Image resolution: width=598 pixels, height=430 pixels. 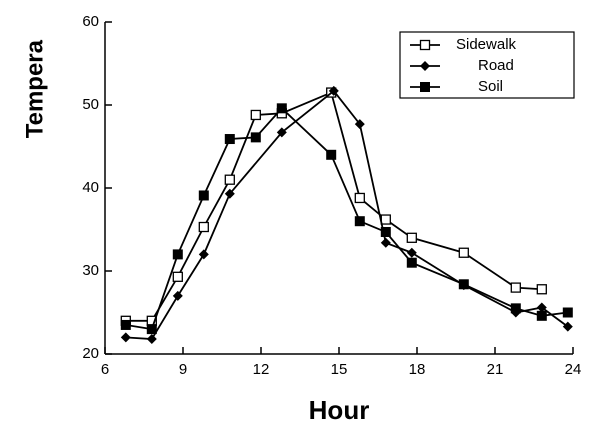 What do you see at coordinates (90, 353) in the screenshot?
I see `y-tick-label: 20` at bounding box center [90, 353].